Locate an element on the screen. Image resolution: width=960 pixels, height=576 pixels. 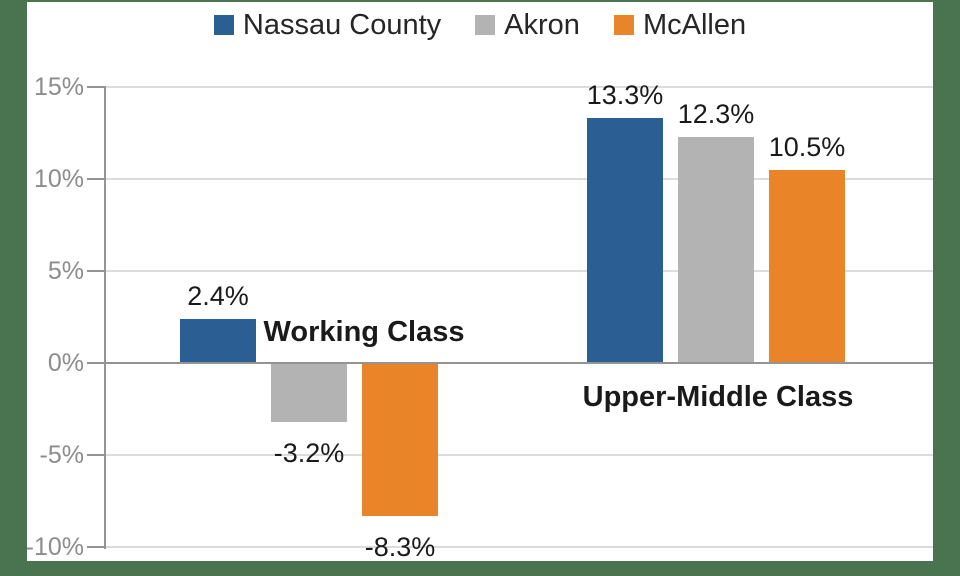
zero-baseline is located at coordinates (519, 363).